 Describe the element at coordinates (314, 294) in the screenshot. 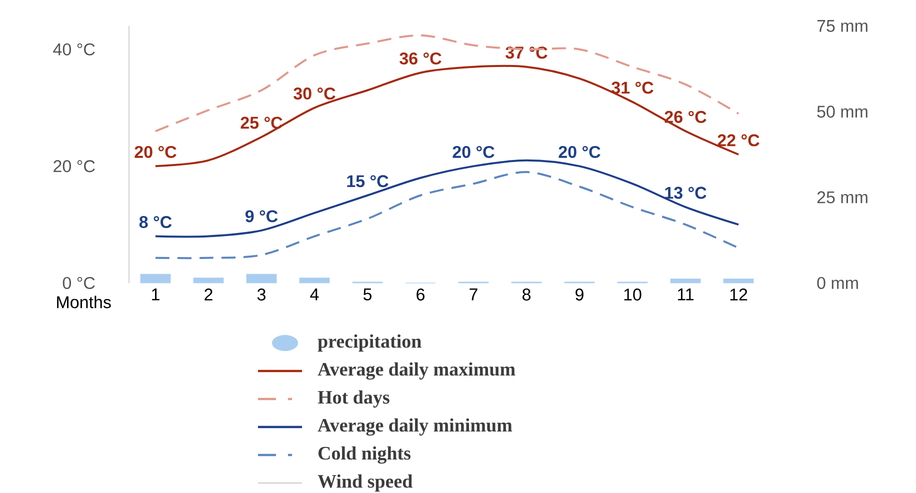

I see `x-tick-label: 4` at that location.